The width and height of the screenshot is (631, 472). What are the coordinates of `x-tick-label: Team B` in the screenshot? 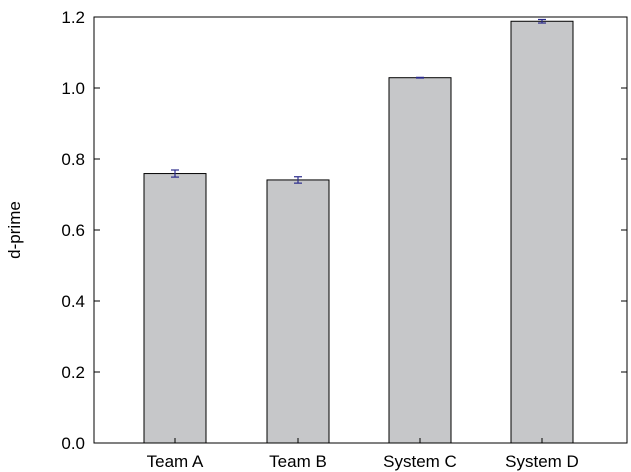 It's located at (298, 461).